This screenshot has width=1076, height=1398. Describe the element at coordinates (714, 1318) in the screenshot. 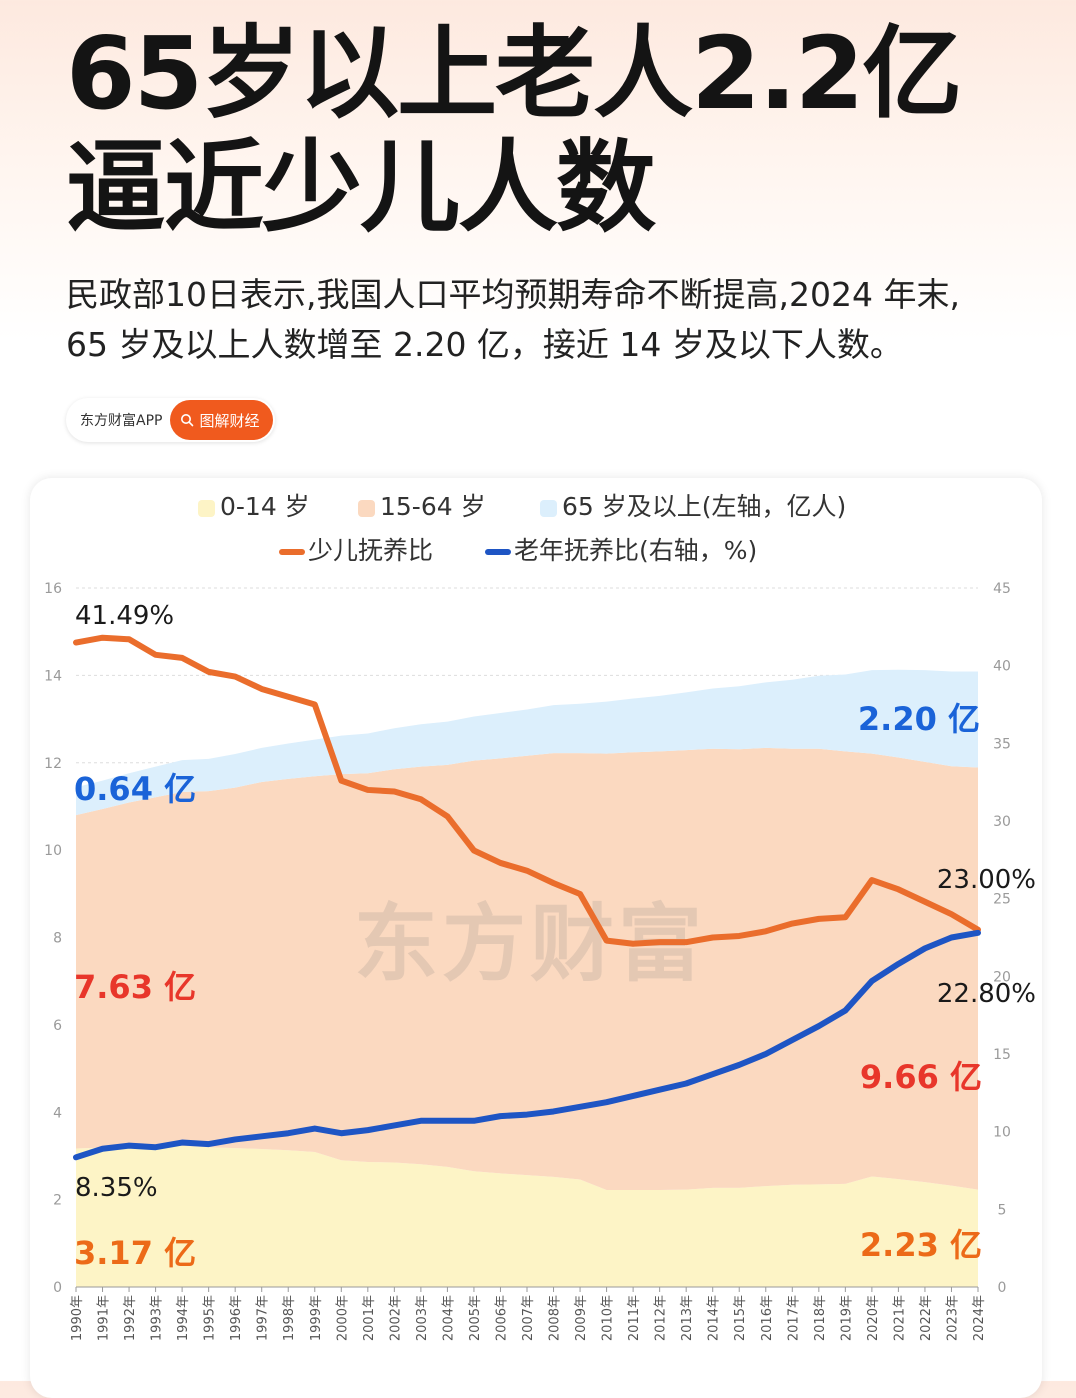

I see `x-tick-label: 2014年` at that location.